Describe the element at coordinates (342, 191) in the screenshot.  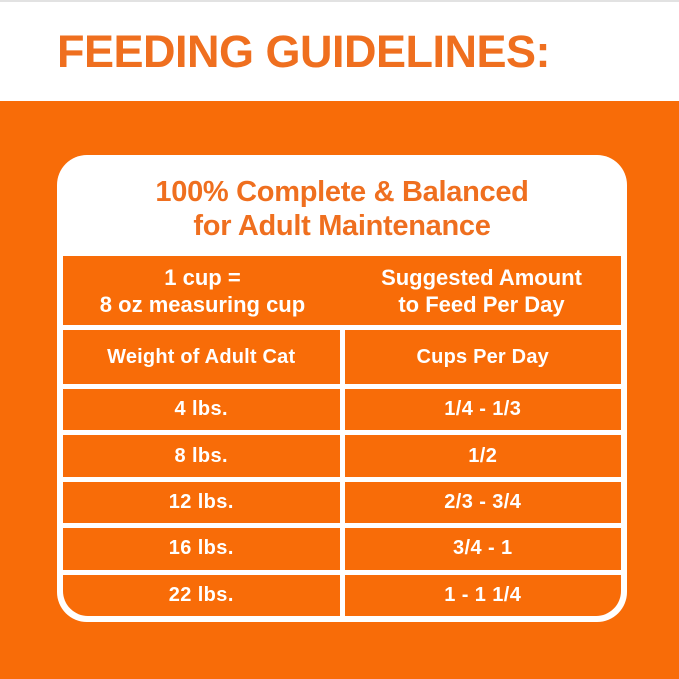
I see `panel-heading-line1: 100% Complete & Balanced` at that location.